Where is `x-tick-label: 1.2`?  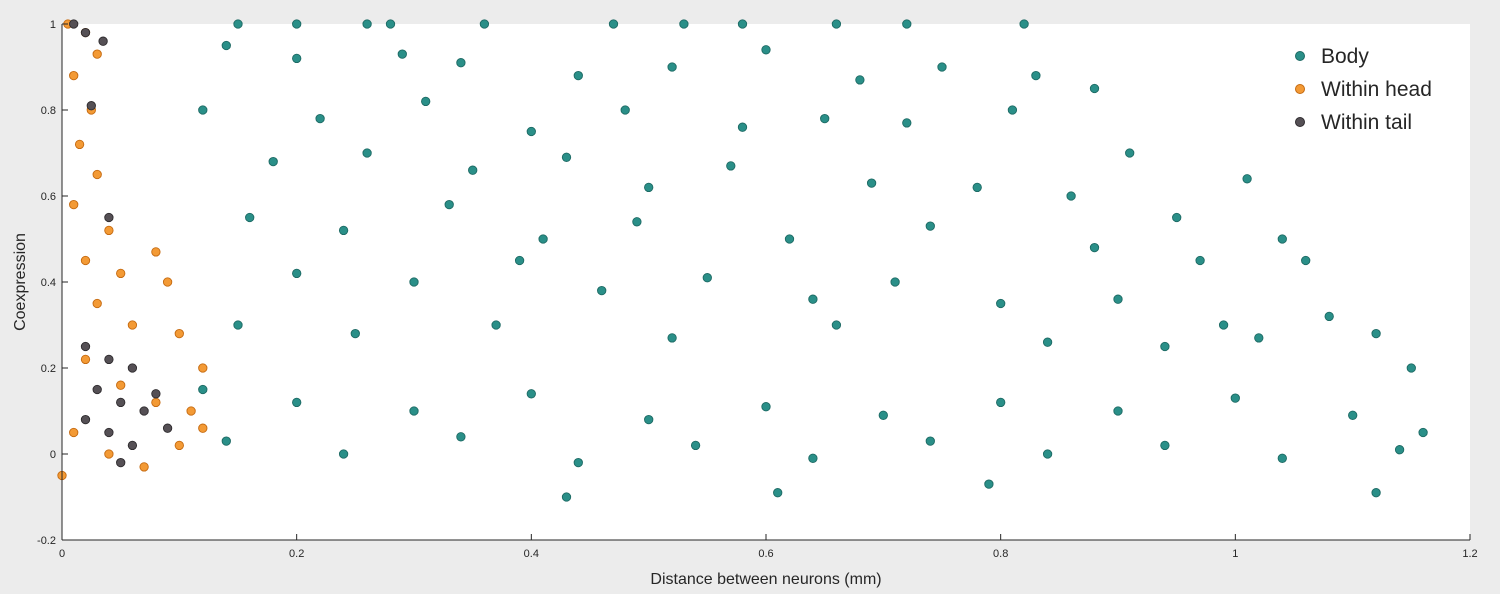 x-tick-label: 1.2 is located at coordinates (1469, 554).